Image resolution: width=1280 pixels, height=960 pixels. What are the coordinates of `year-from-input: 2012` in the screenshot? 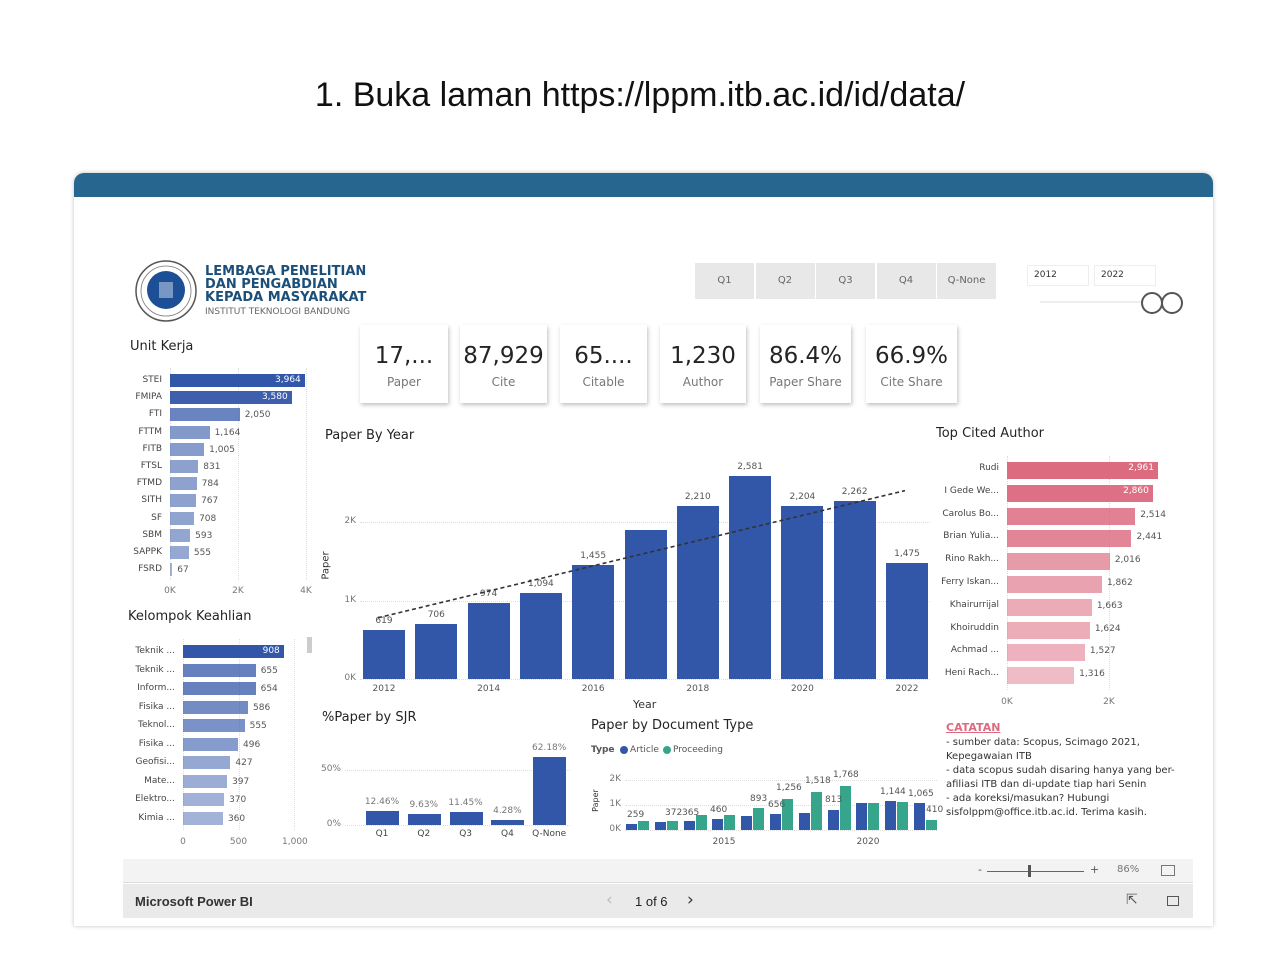 It's located at (1058, 275).